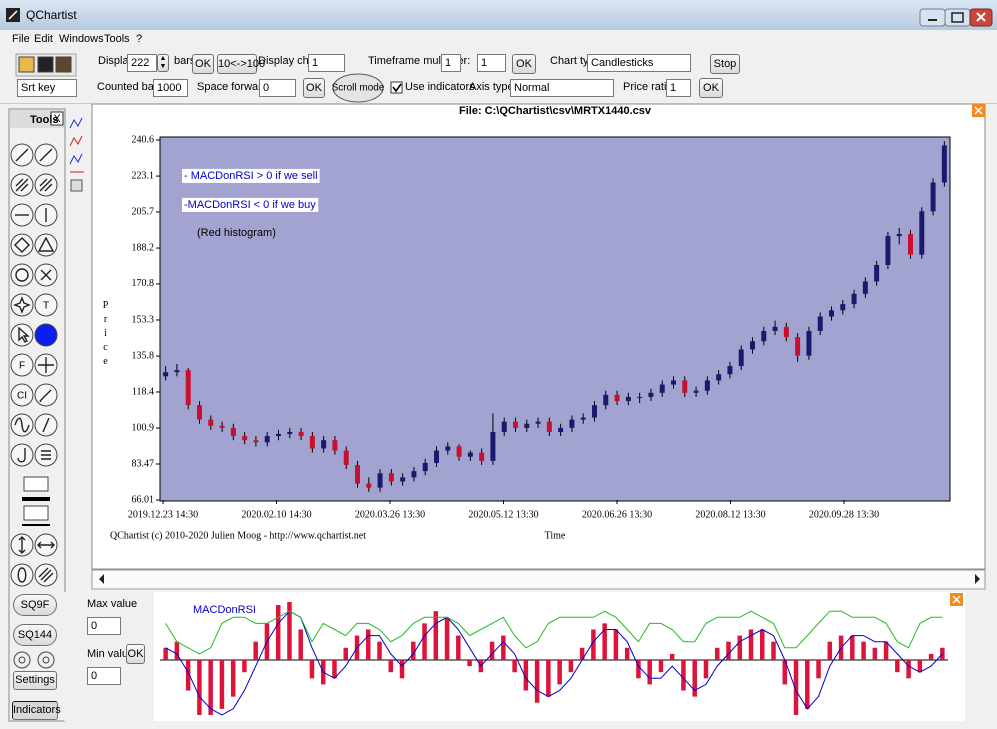 The width and height of the screenshot is (997, 729). I want to click on counted-bars-input: 1000, so click(170, 88).